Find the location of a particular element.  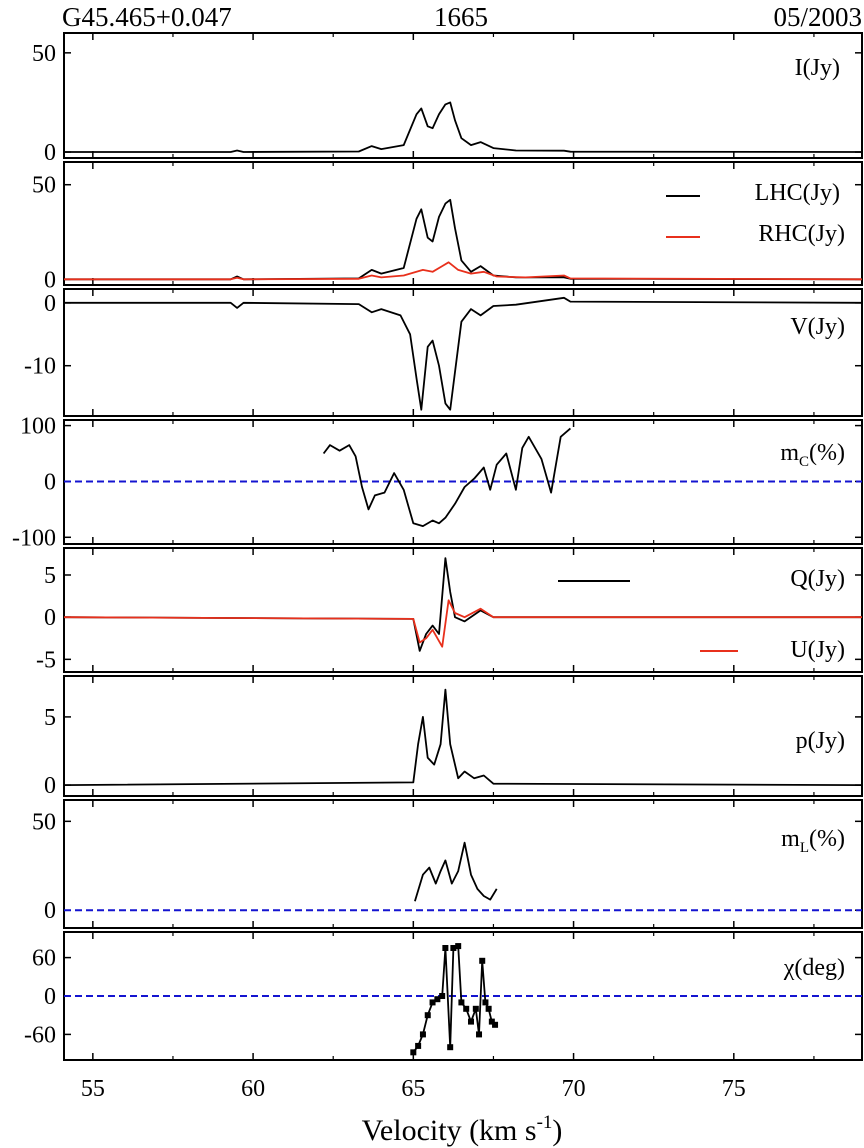

panel-label: I(Jy) is located at coordinates (817, 68).